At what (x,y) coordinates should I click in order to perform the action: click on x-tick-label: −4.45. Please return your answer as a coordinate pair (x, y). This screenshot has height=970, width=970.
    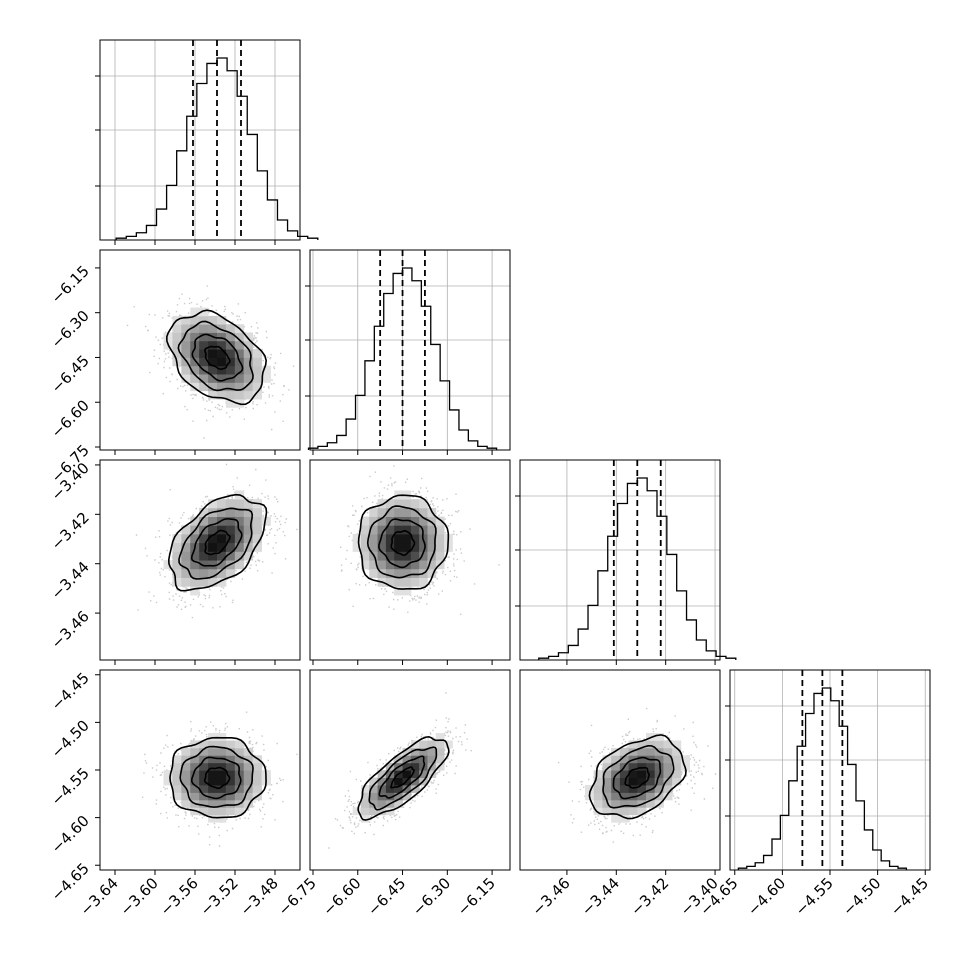
    Looking at the image, I should click on (909, 896).